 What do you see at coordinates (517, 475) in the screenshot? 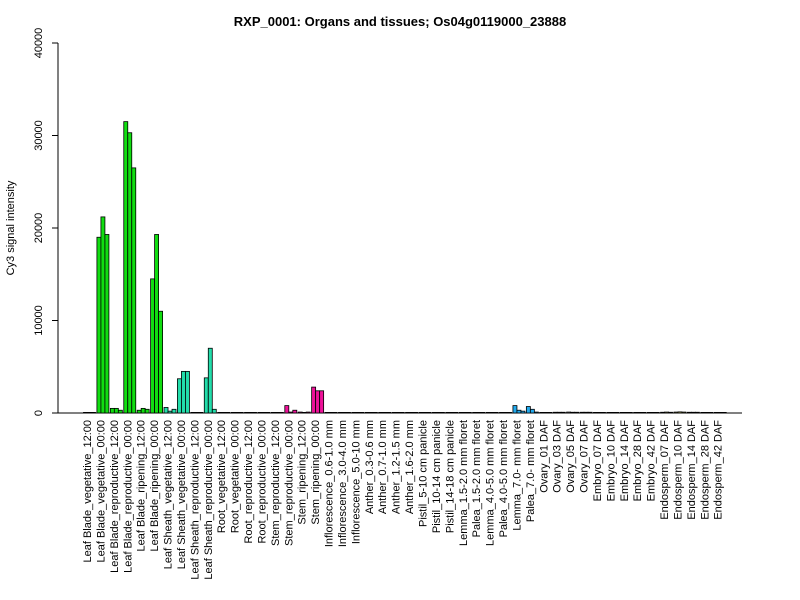
I see `x-tick-label: Lemma_7.0- mm floret` at bounding box center [517, 475].